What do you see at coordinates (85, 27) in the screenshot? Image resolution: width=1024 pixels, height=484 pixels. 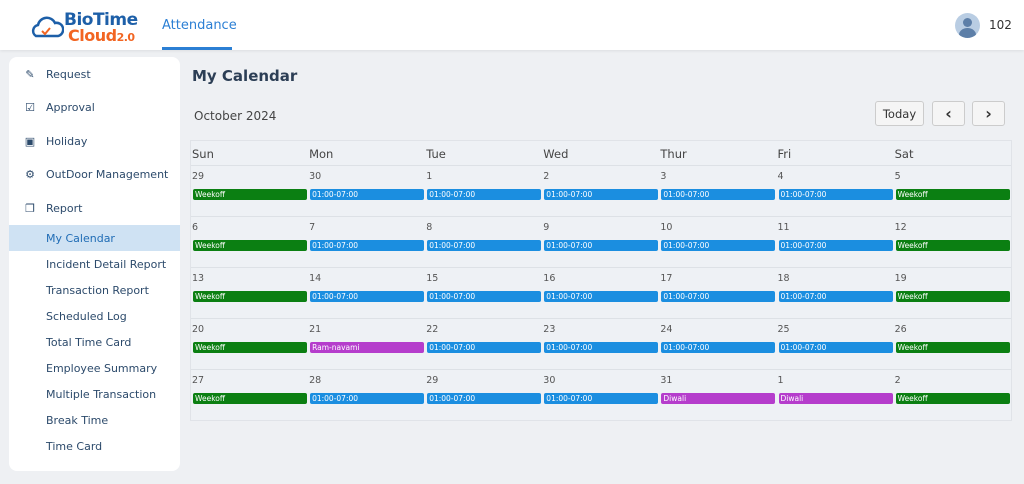 I see `biotime-logo: BioTime Cloud2.0` at bounding box center [85, 27].